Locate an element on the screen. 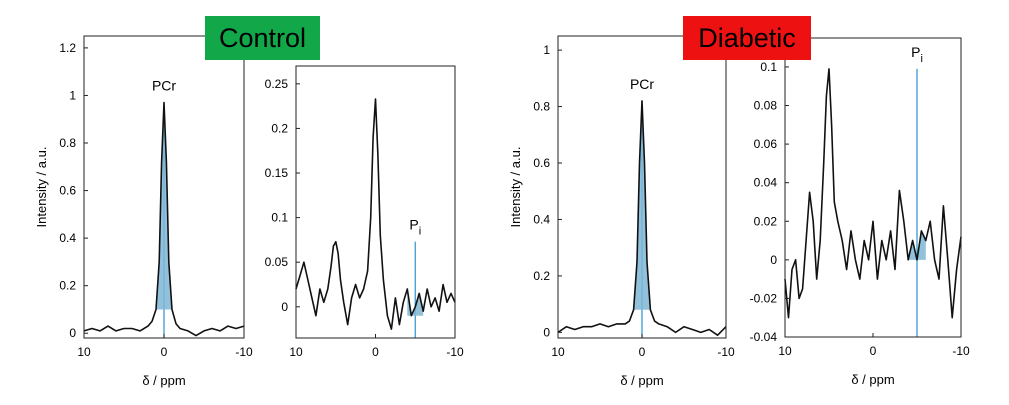  panel-4-peak-label-subscript: i is located at coordinates (921, 59).